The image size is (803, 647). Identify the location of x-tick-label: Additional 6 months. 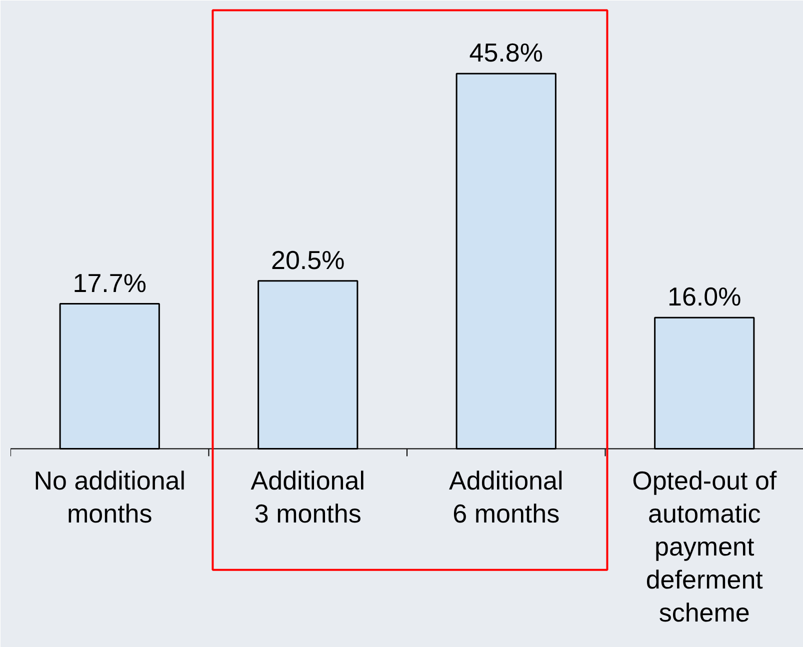
(506, 497).